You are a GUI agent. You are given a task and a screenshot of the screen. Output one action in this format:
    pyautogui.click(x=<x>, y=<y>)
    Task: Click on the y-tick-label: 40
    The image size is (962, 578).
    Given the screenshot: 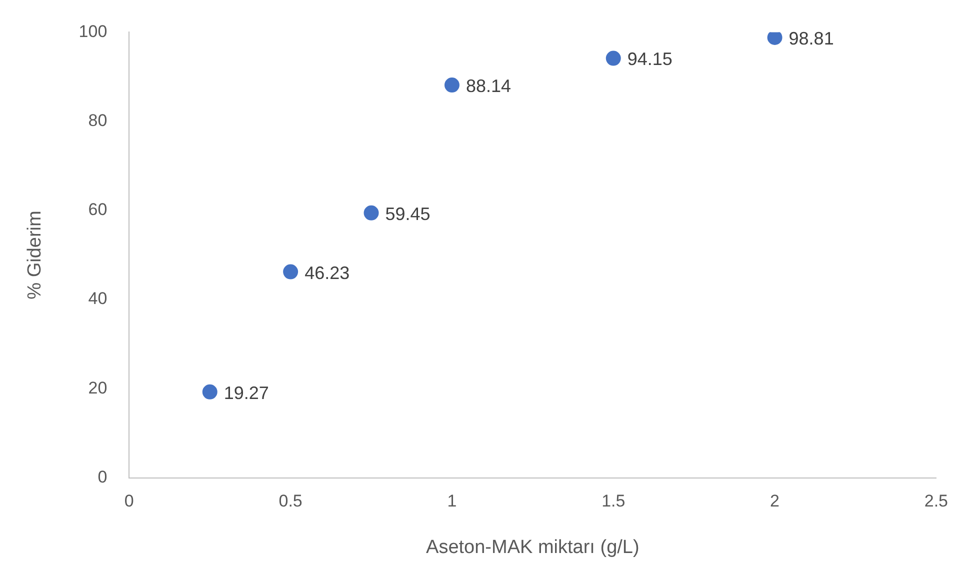 What is the action you would take?
    pyautogui.click(x=98, y=298)
    